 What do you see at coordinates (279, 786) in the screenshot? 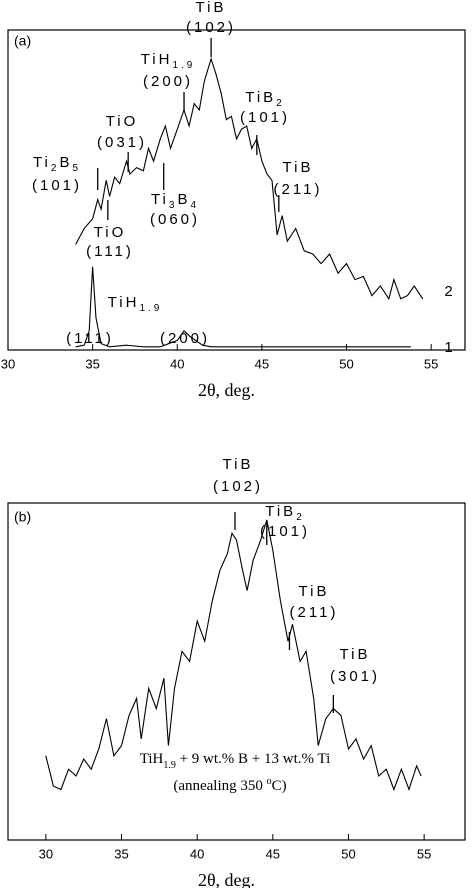
I see `text-run: C)` at bounding box center [279, 786].